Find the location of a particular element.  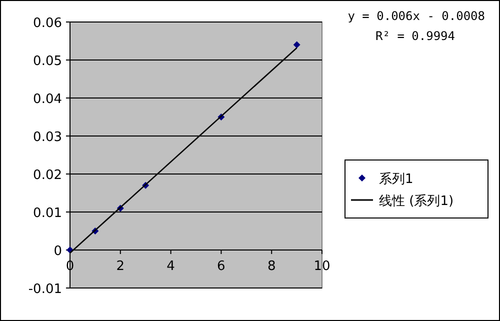

legend-label: 系列1 is located at coordinates (396, 179).